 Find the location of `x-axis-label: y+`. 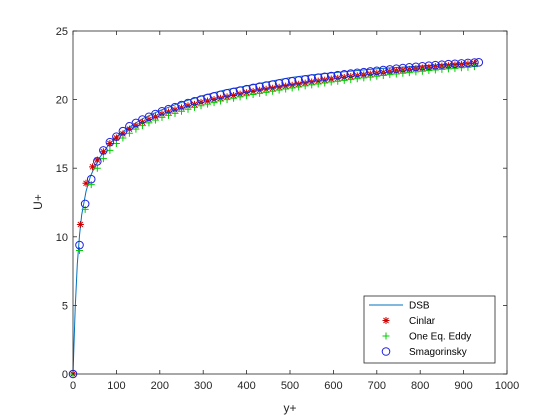

x-axis-label: y+ is located at coordinates (289, 408).